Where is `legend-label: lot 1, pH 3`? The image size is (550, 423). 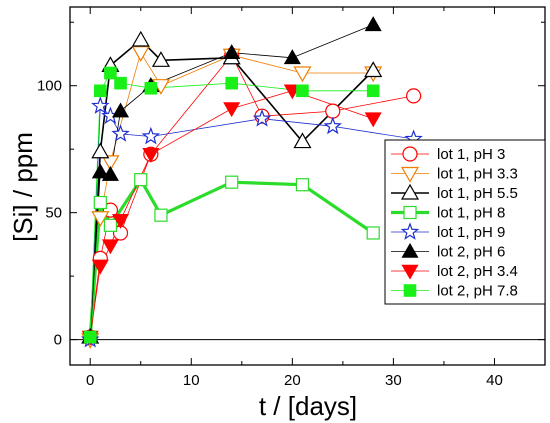 legend-label: lot 1, pH 3 is located at coordinates (471, 154).